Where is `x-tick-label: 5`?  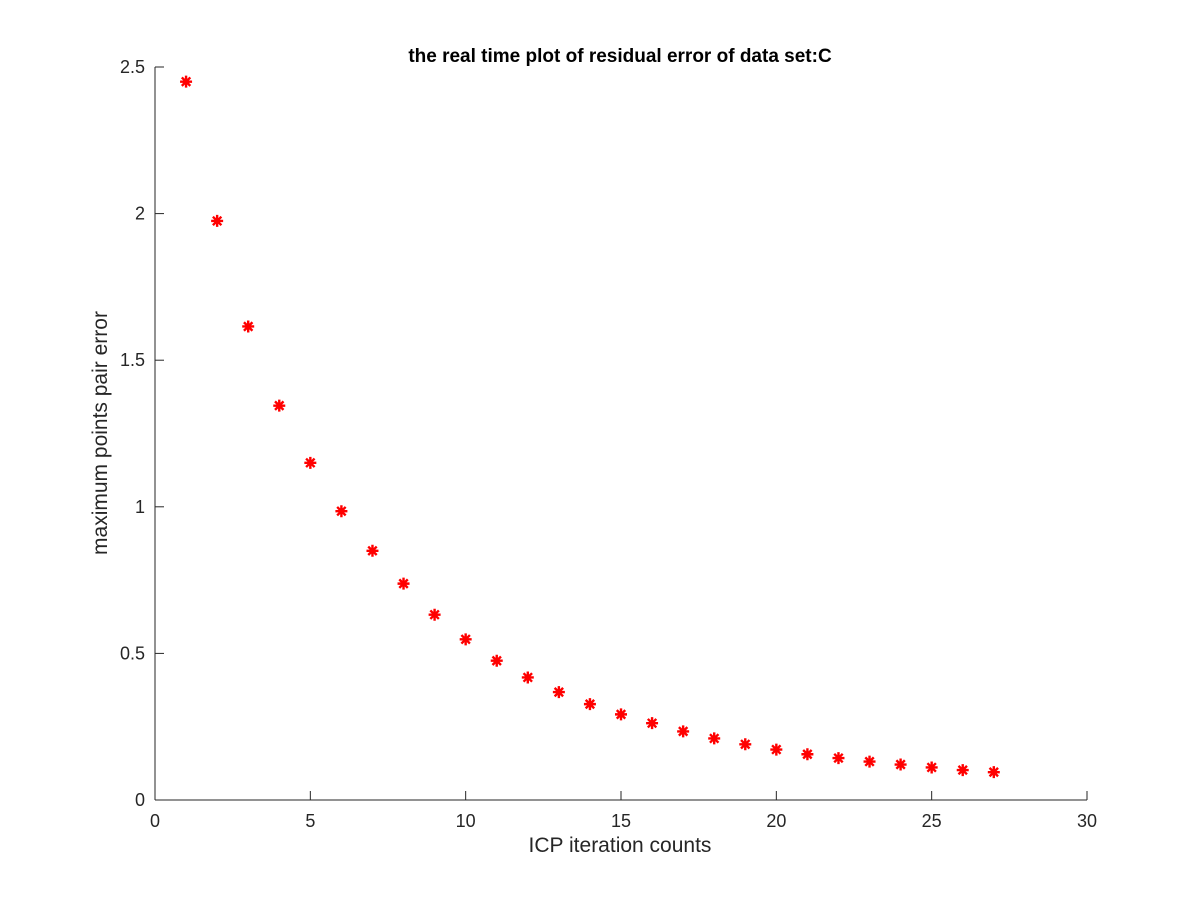 x-tick-label: 5 is located at coordinates (310, 821).